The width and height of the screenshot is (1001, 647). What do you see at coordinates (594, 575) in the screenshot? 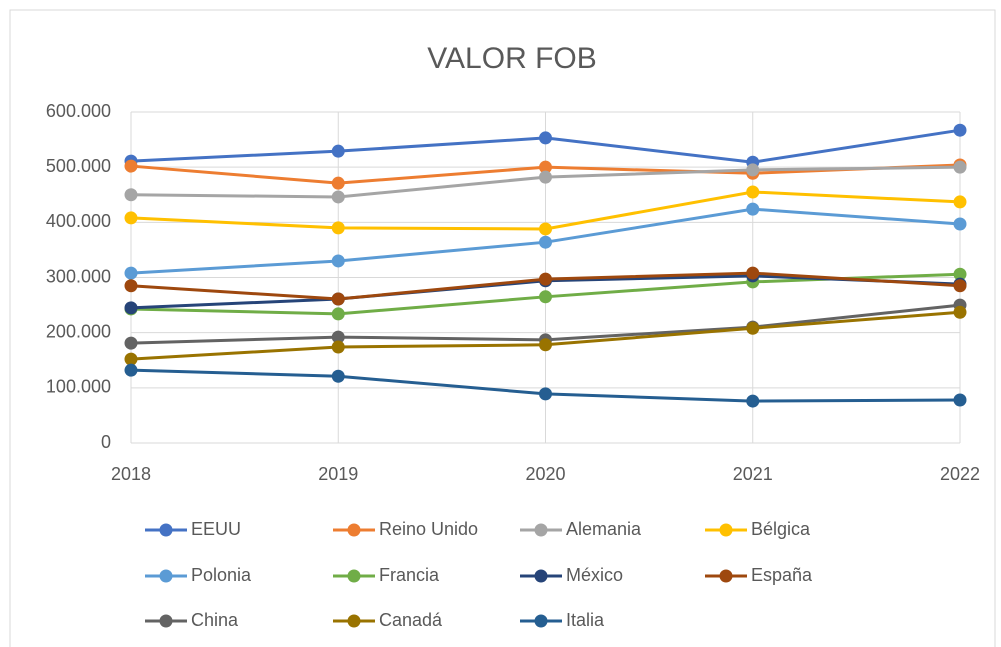
I see `legend-label: México` at bounding box center [594, 575].